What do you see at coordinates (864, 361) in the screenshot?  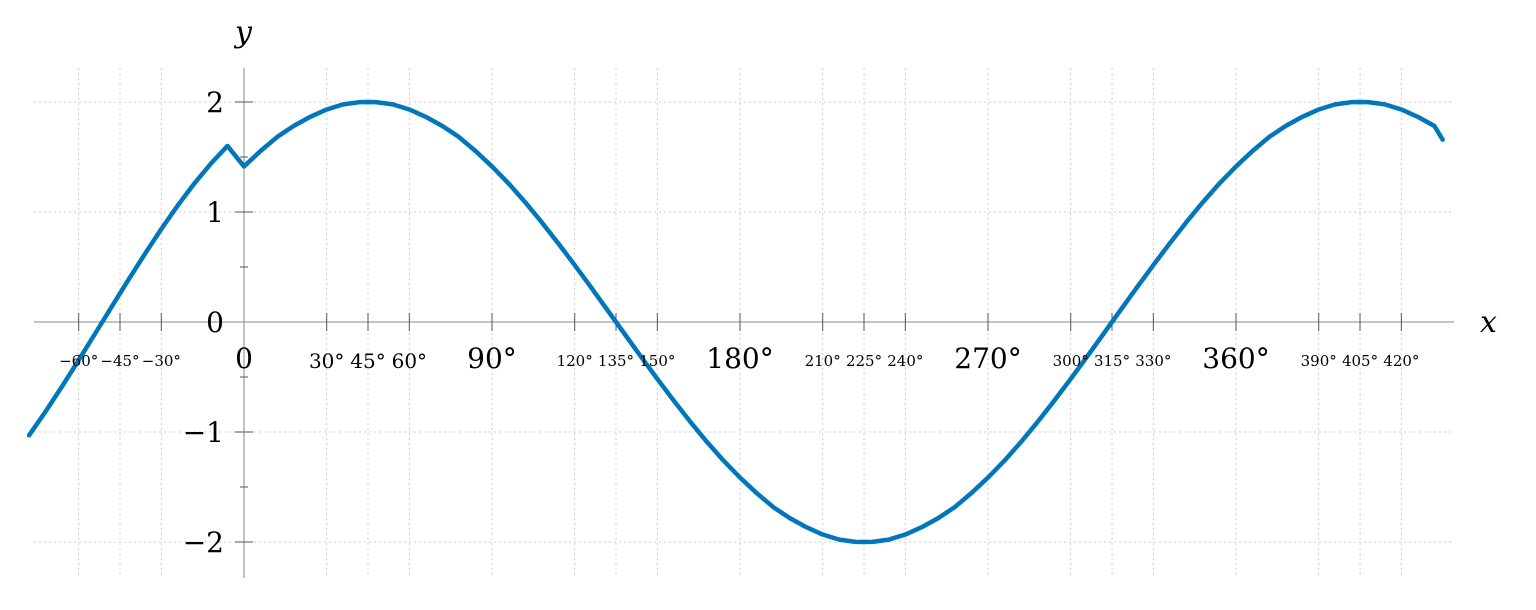 I see `x-tick-label-13: 225°` at bounding box center [864, 361].